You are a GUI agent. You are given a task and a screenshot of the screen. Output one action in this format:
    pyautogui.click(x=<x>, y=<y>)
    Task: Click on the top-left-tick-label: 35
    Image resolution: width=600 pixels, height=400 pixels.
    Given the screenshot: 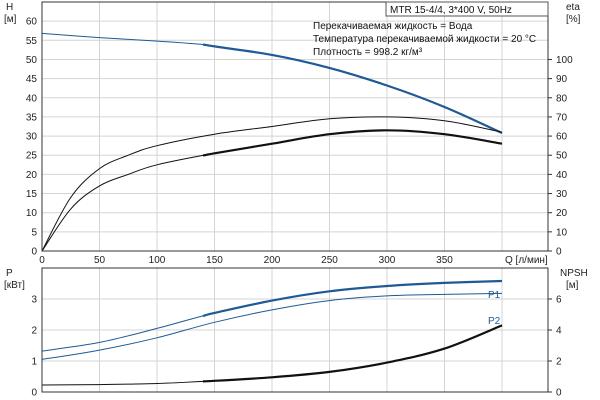 What is the action you would take?
    pyautogui.click(x=32, y=117)
    